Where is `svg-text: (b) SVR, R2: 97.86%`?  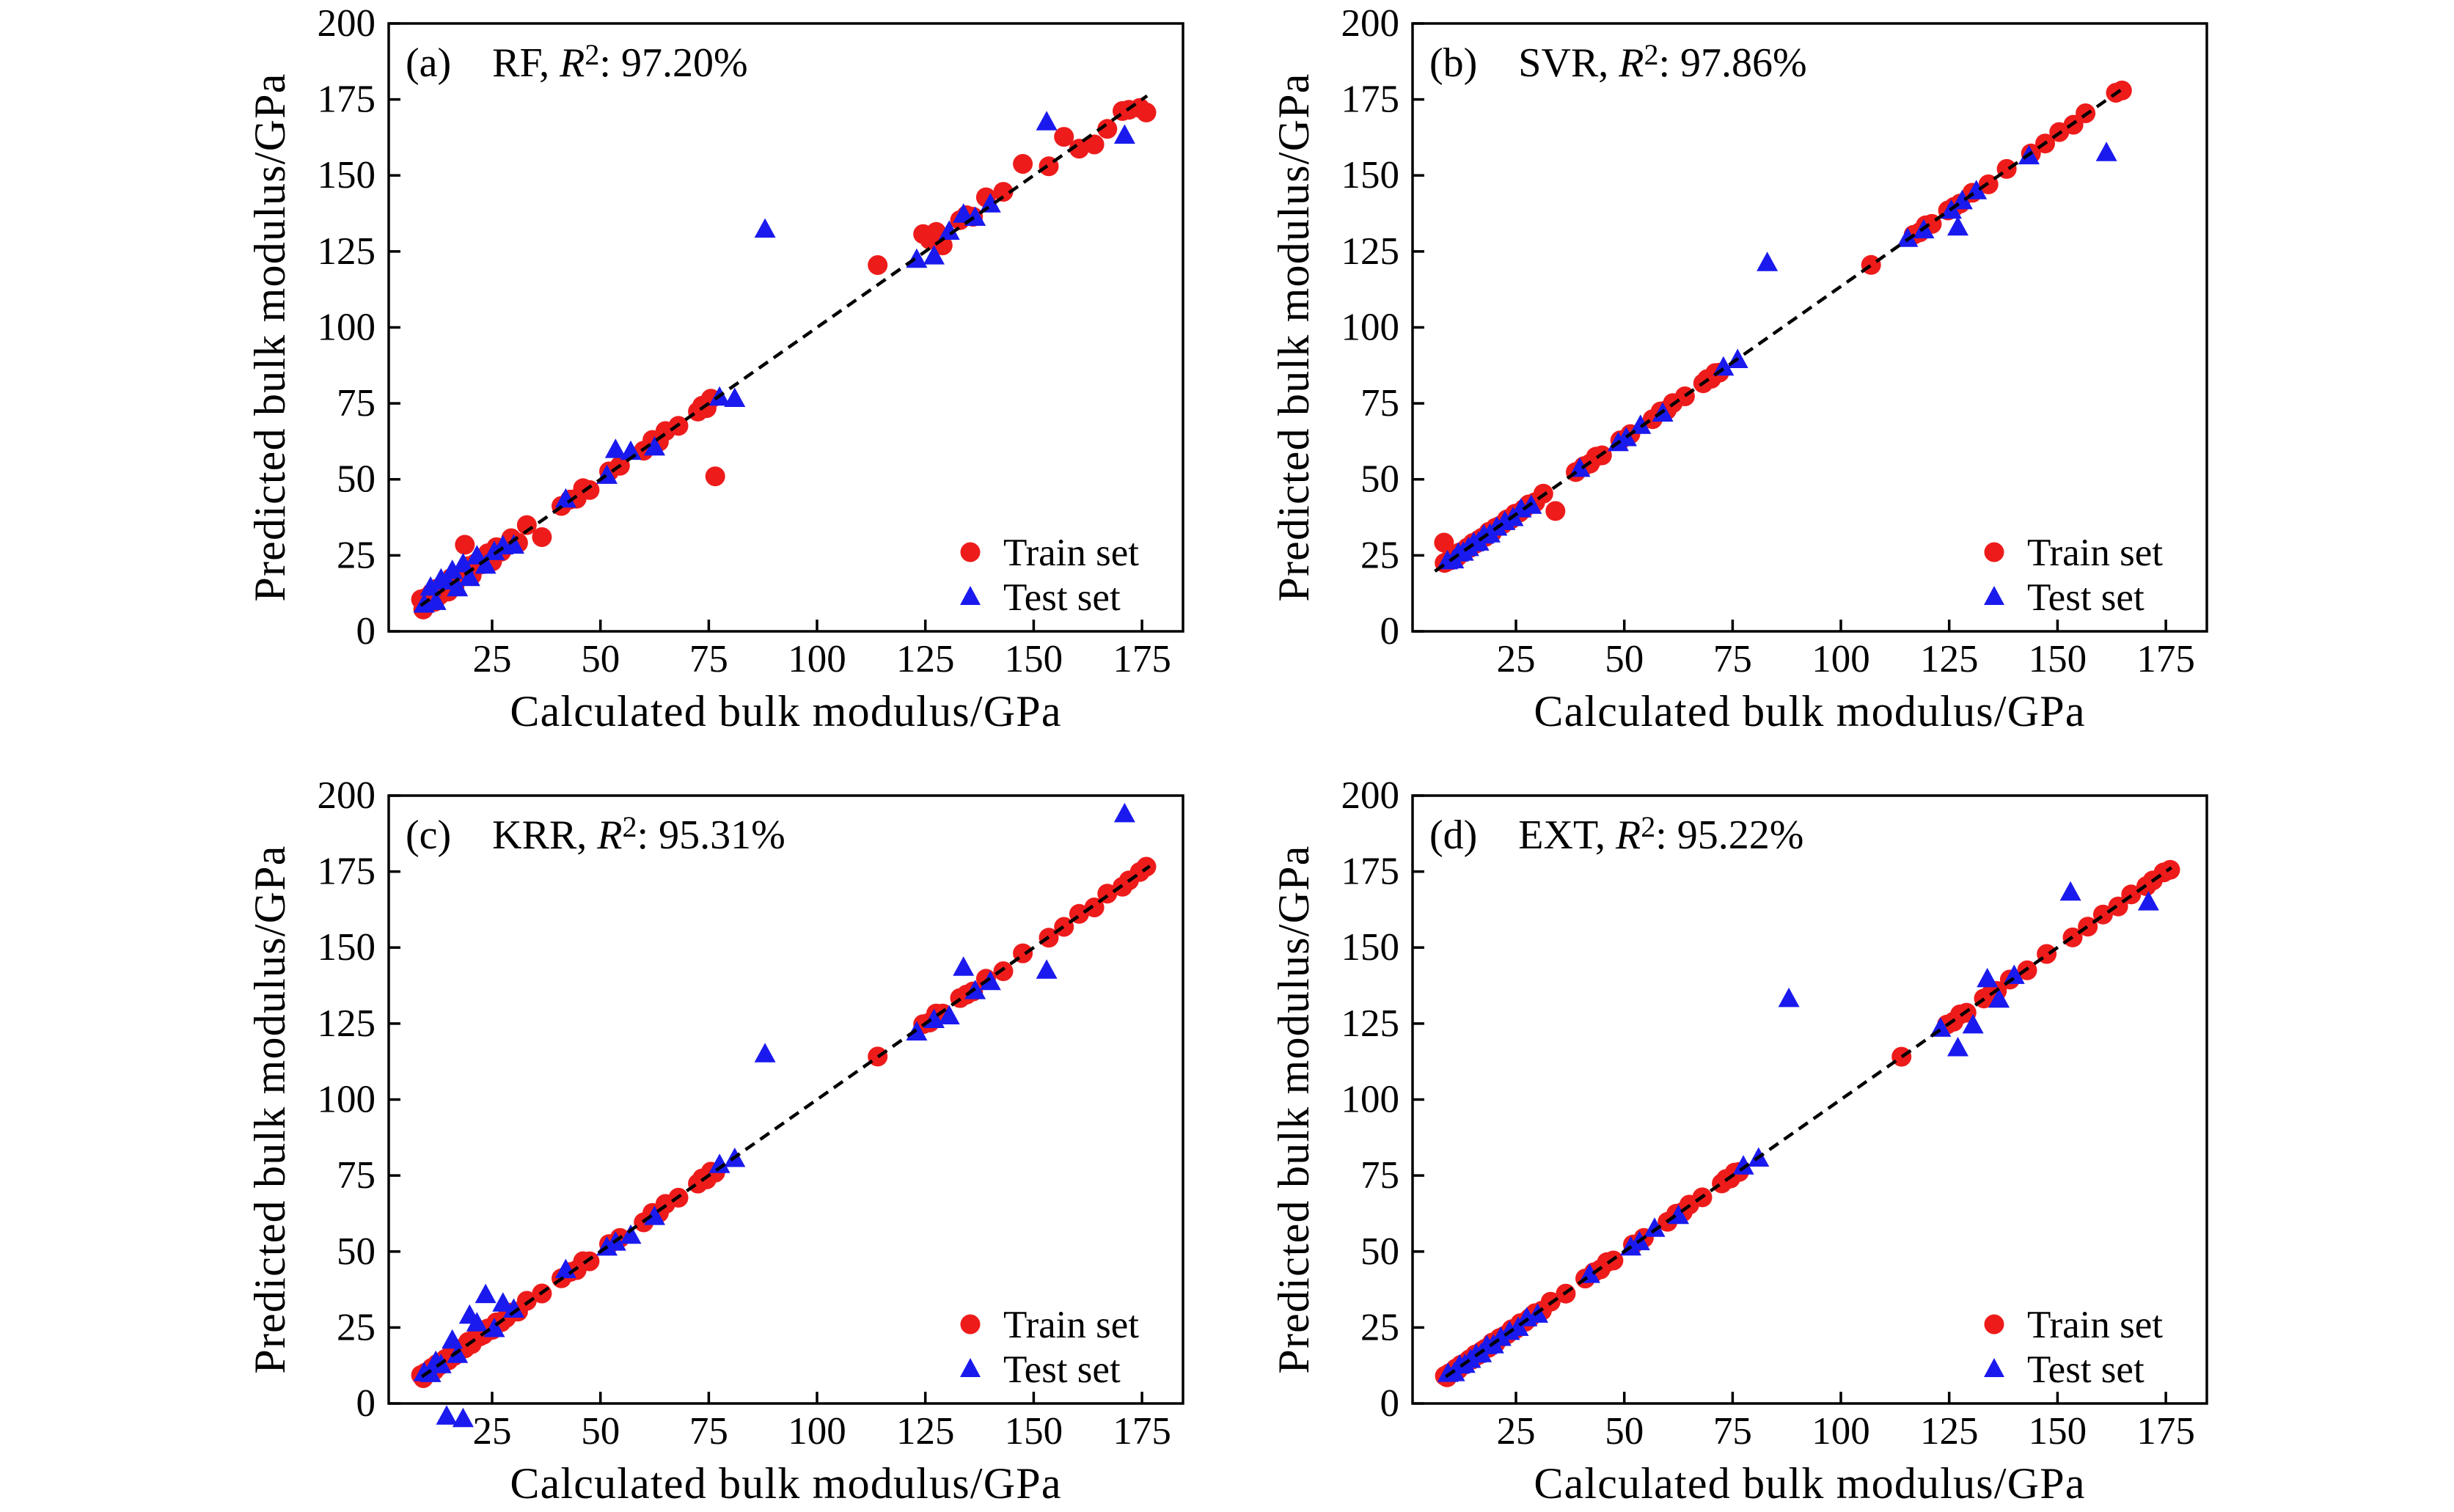
svg-text: (b) SVR, R2: 97.86% is located at coordinates (1618, 62).